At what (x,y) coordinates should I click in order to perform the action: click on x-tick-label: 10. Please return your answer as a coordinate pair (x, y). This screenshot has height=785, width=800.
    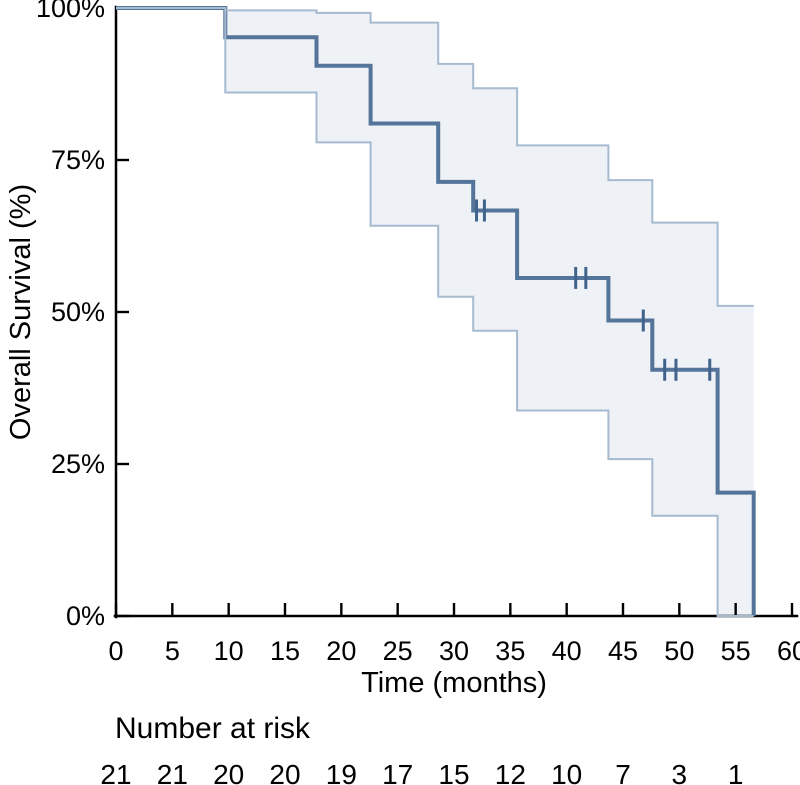
    Looking at the image, I should click on (229, 651).